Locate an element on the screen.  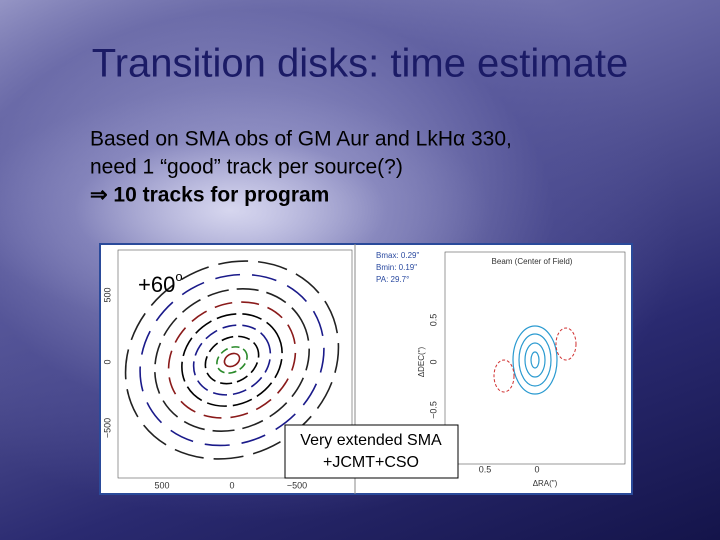
uv-y-tick: 0 is located at coordinates (107, 361).